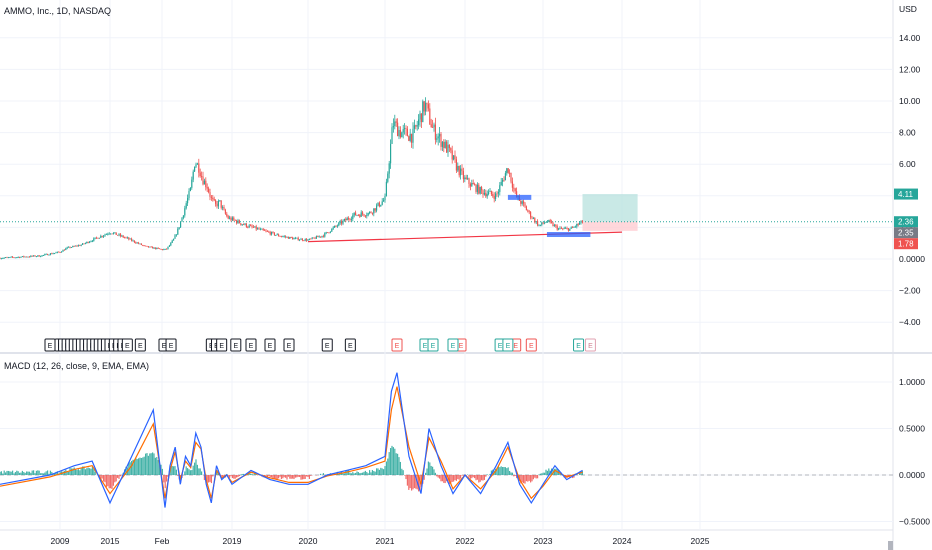 The height and width of the screenshot is (550, 932). What do you see at coordinates (508, 346) in the screenshot?
I see `earnings-beat-marker-letter: E` at bounding box center [508, 346].